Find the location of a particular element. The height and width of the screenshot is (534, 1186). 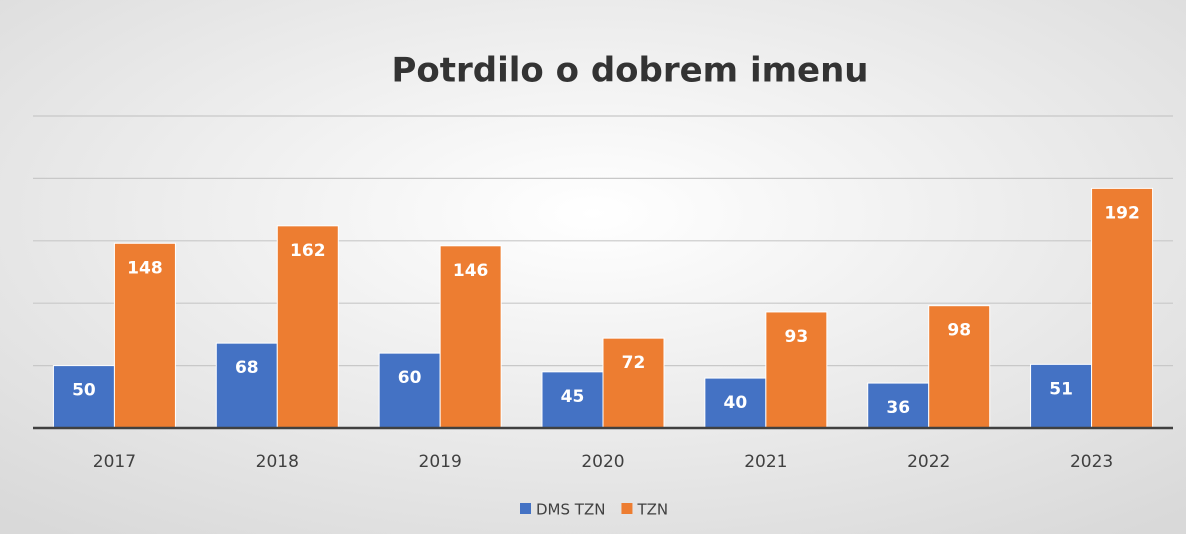

x-tick-label: 2017 is located at coordinates (114, 462).